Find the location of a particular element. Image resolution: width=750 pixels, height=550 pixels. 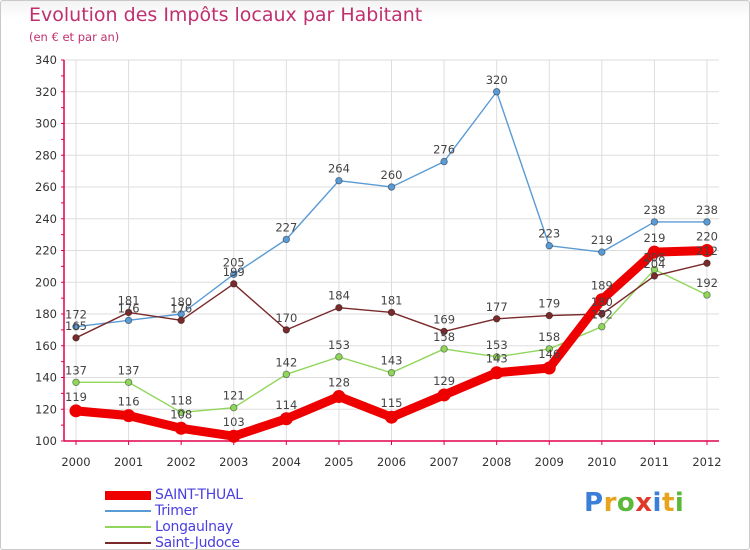

x-tick-label: 2002 is located at coordinates (181, 462).